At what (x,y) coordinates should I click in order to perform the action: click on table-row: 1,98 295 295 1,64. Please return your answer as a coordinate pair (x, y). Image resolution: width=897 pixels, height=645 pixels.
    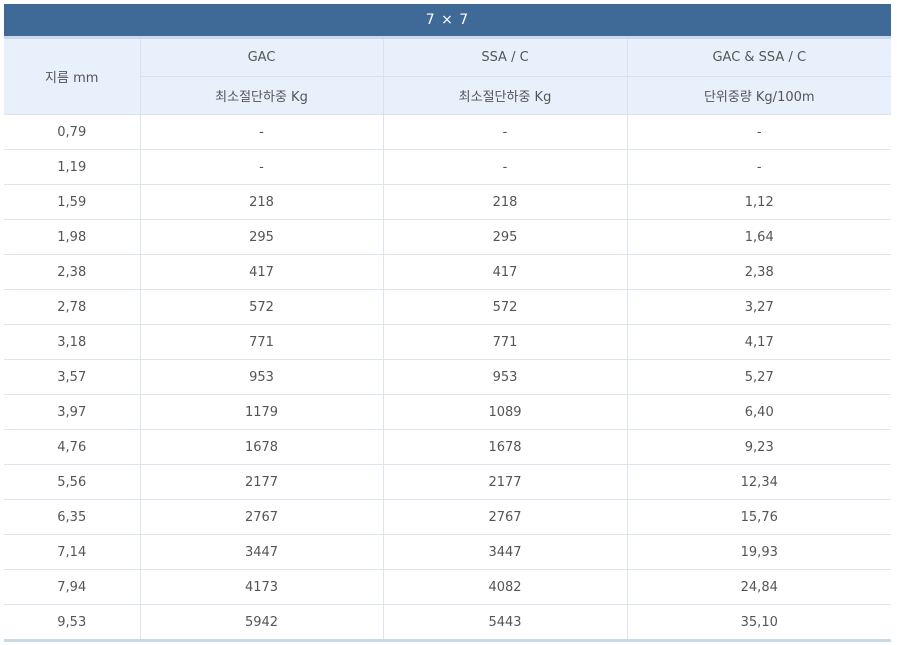
    Looking at the image, I should click on (447, 237).